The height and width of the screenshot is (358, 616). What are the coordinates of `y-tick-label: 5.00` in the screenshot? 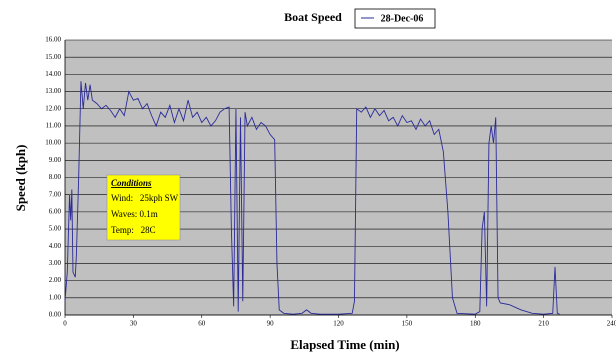 It's located at (55, 229).